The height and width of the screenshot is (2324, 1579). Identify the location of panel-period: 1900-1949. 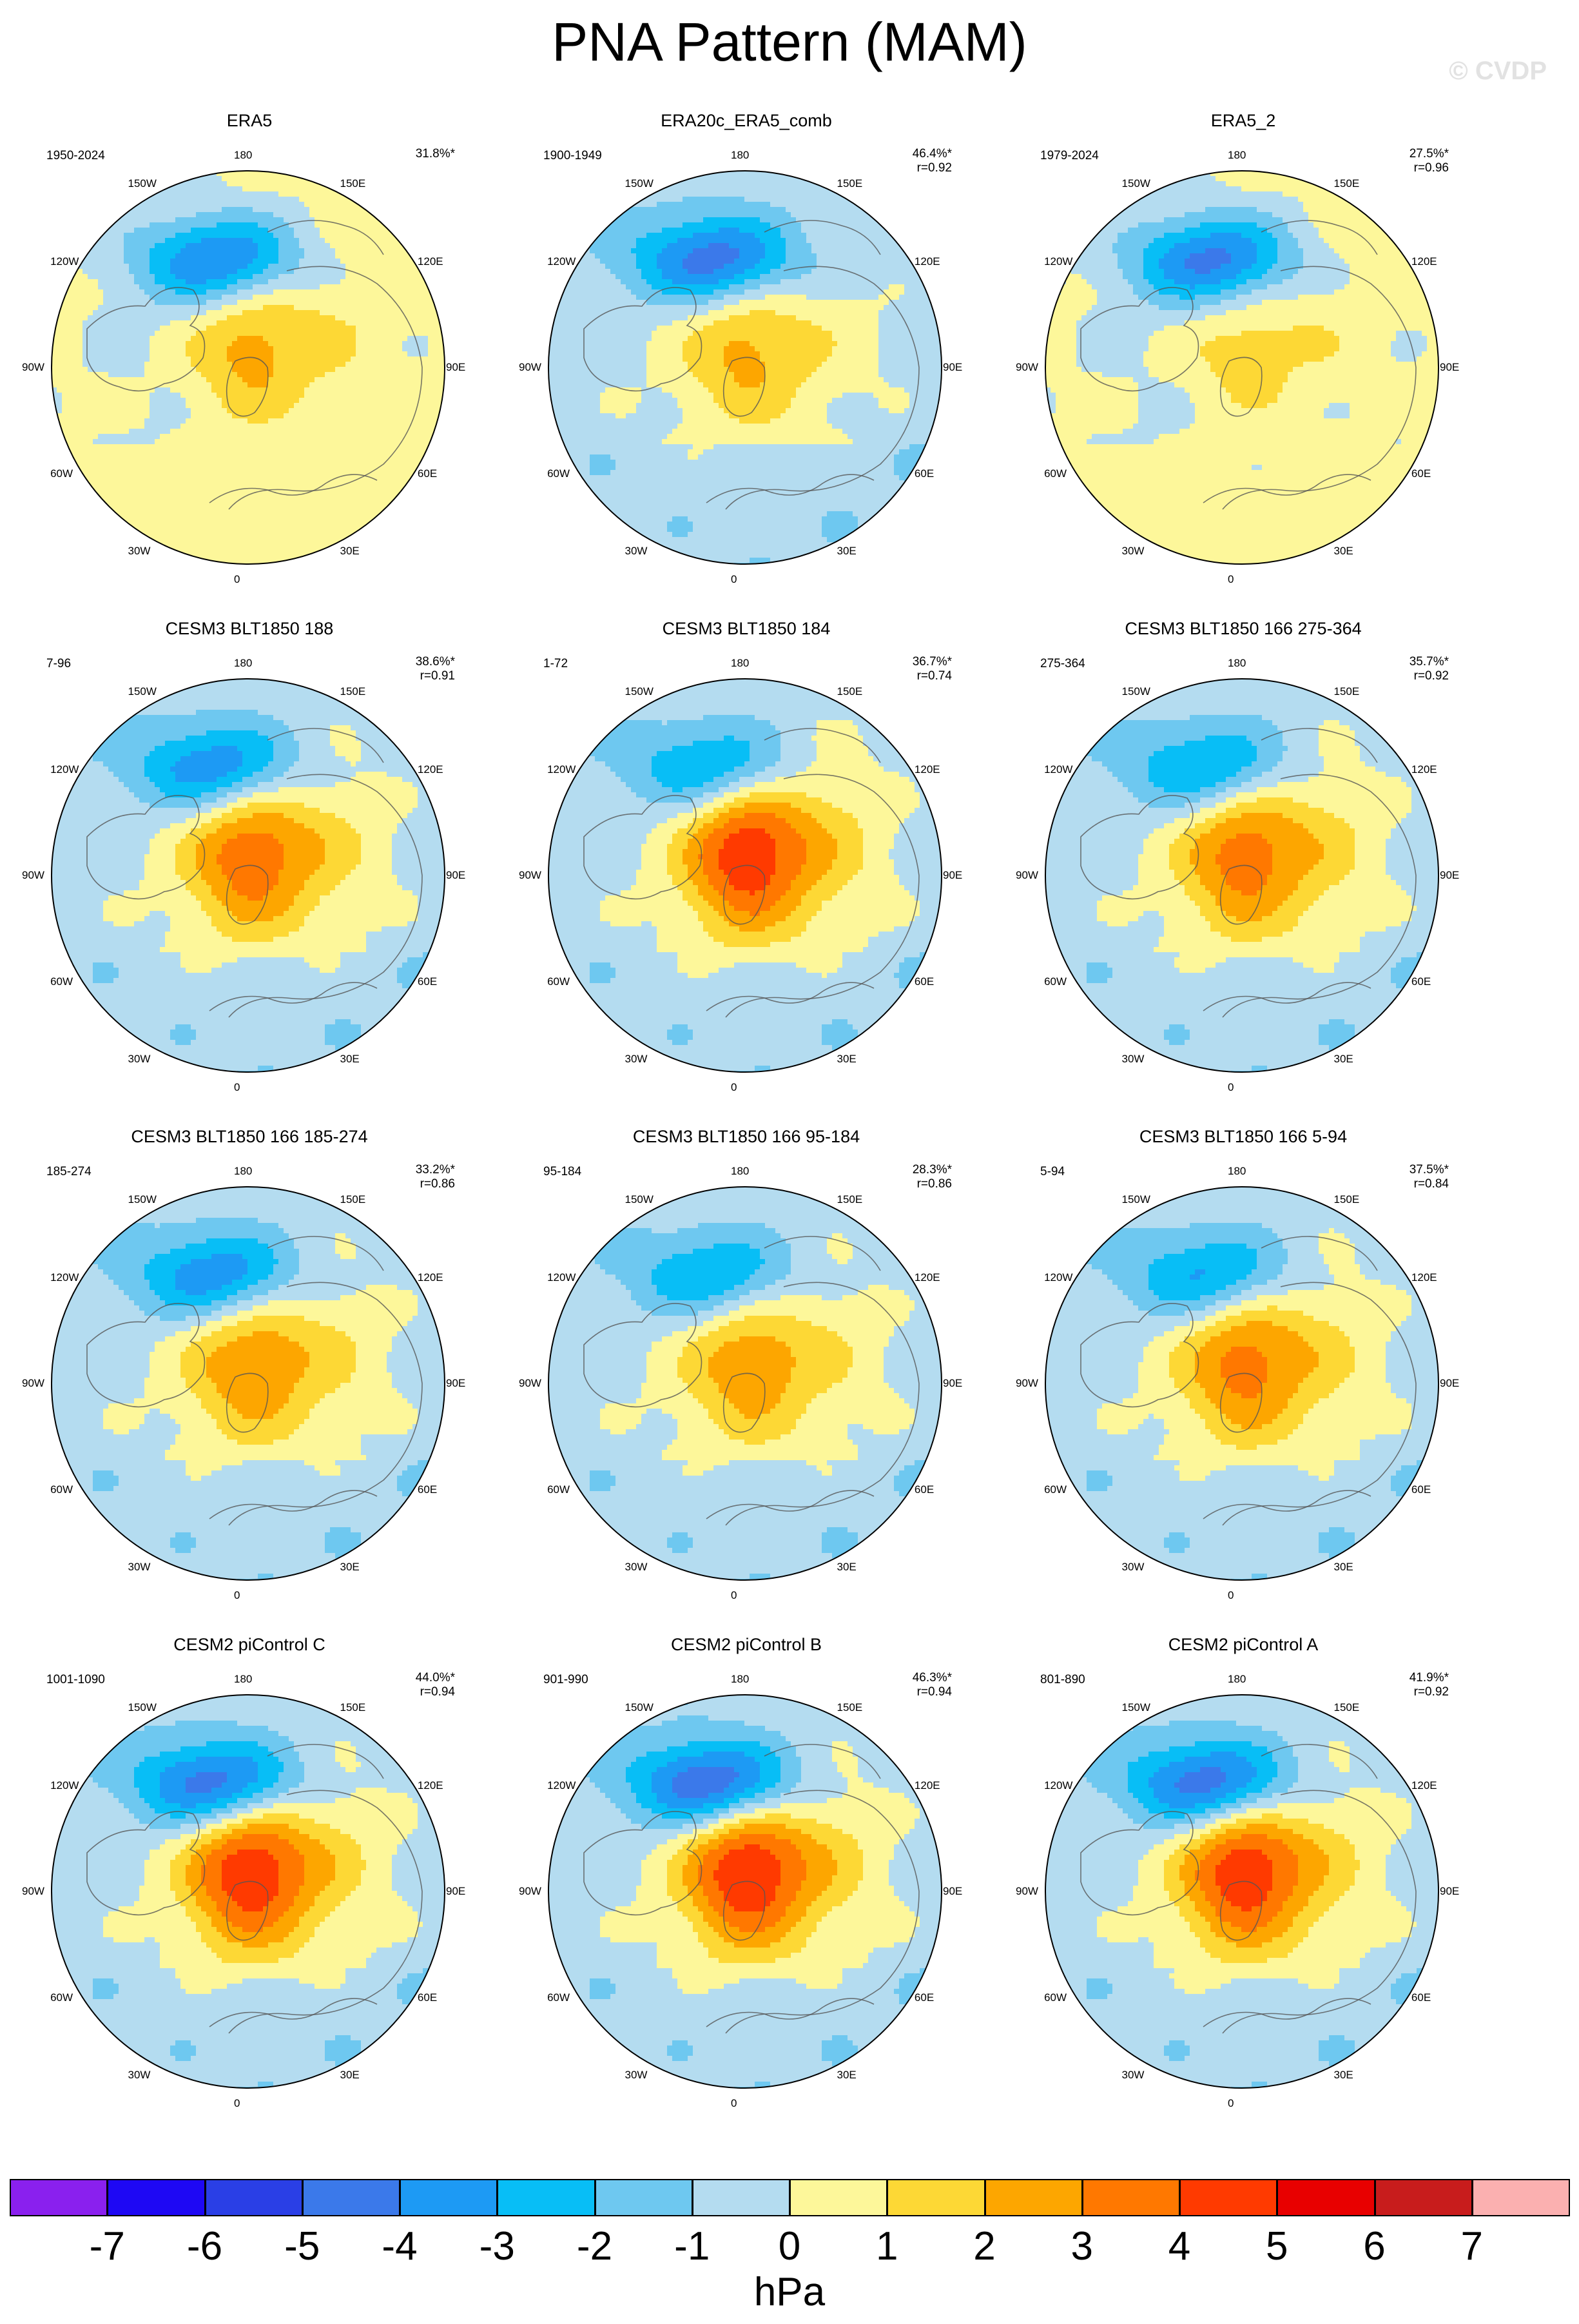
(572, 156).